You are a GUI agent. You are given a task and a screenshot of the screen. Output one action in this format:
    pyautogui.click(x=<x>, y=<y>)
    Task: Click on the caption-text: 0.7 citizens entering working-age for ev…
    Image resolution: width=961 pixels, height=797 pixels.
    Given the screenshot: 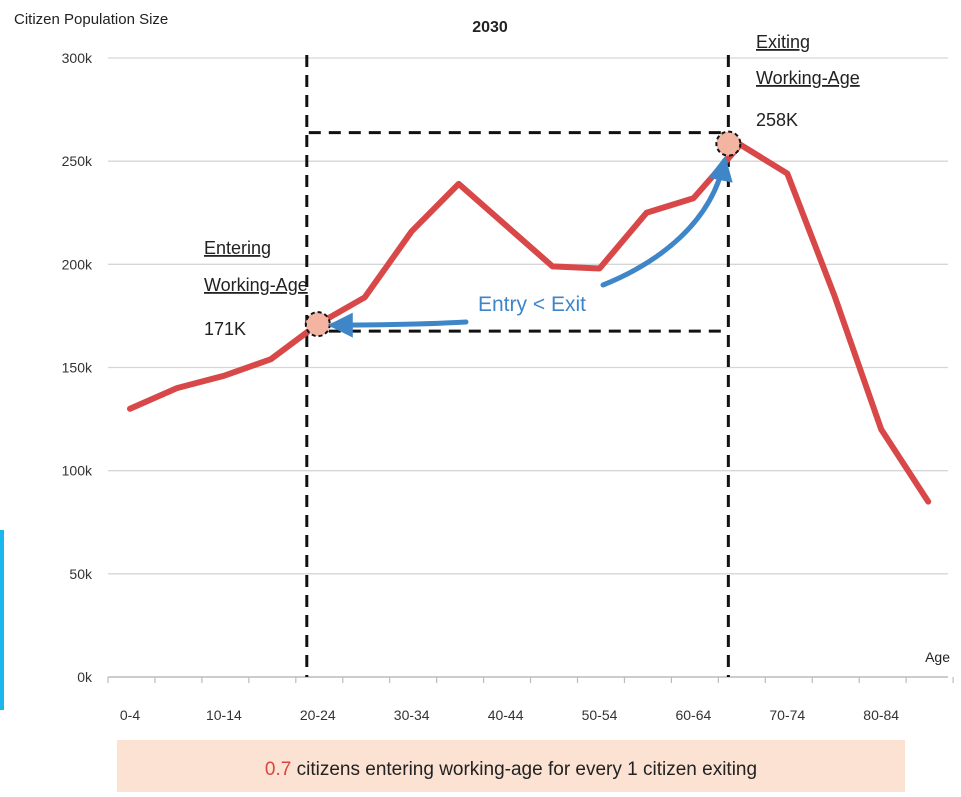 What is the action you would take?
    pyautogui.click(x=511, y=769)
    